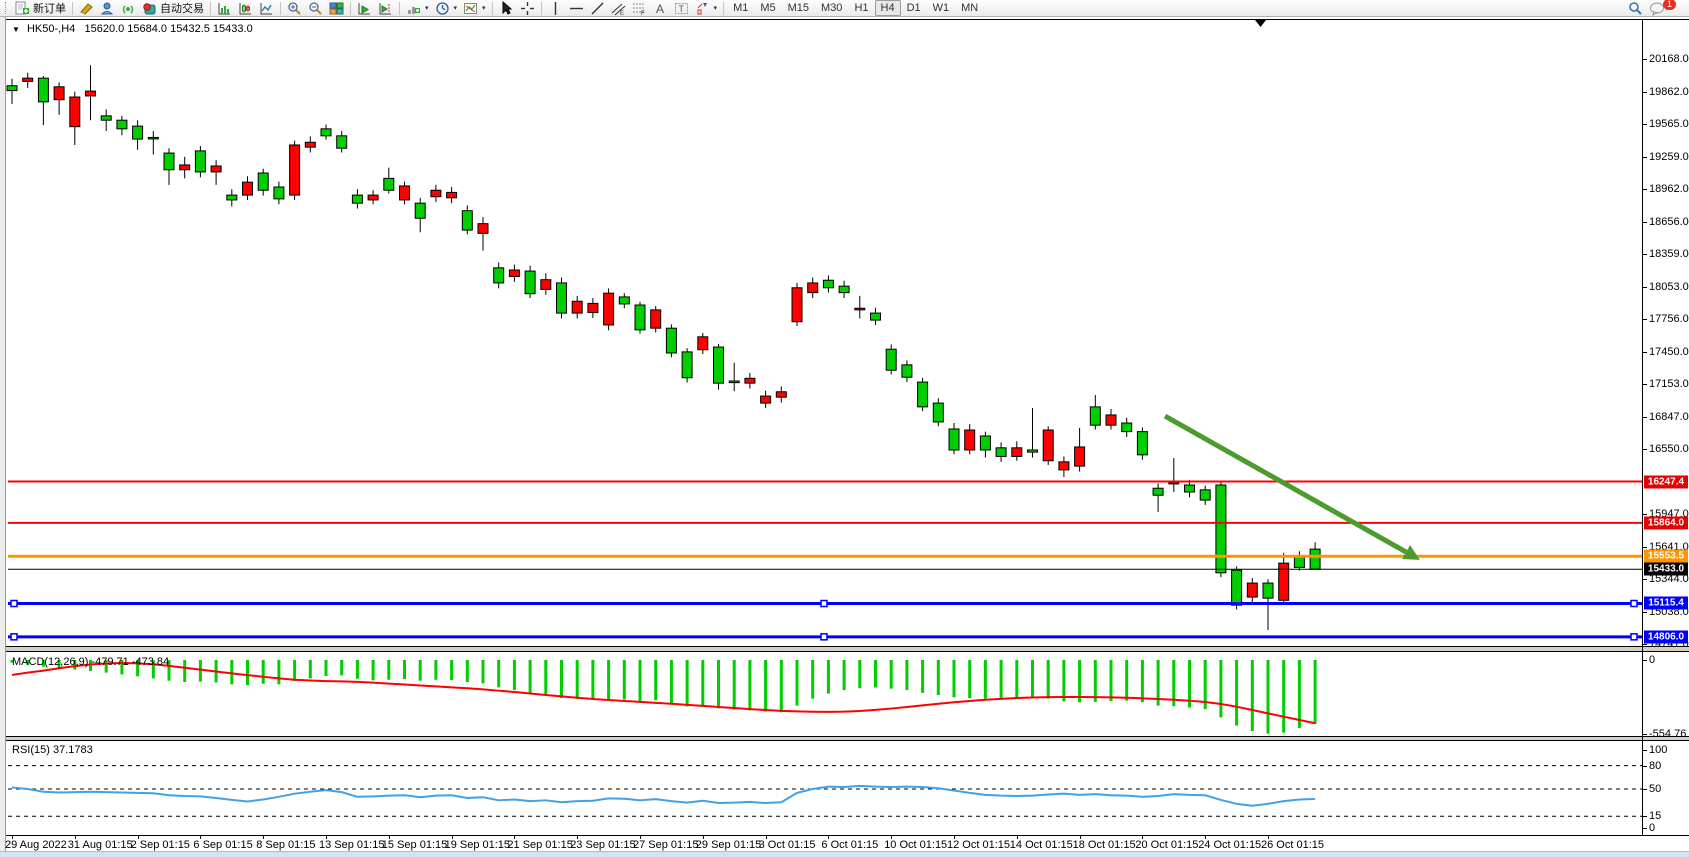 The image size is (1689, 857). I want to click on autotrade-button-label: 自动交易, so click(182, 9).